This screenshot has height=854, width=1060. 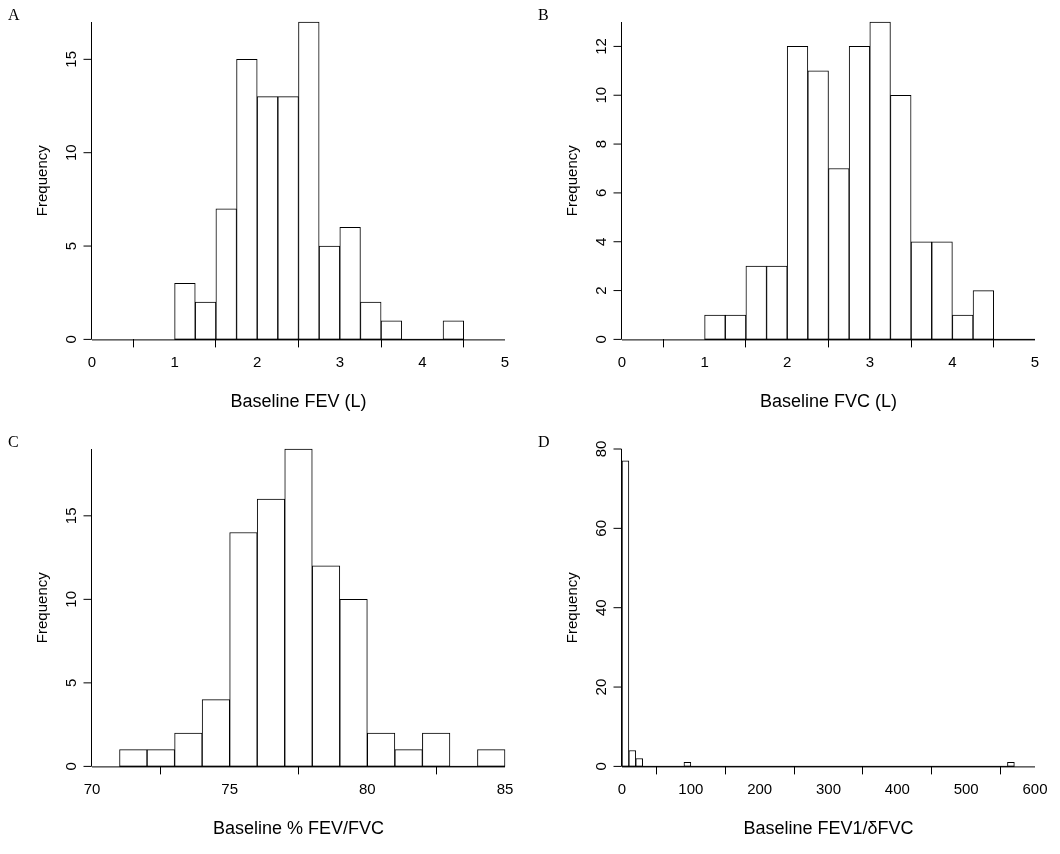 I want to click on x-tick-label: 600, so click(x=1035, y=788).